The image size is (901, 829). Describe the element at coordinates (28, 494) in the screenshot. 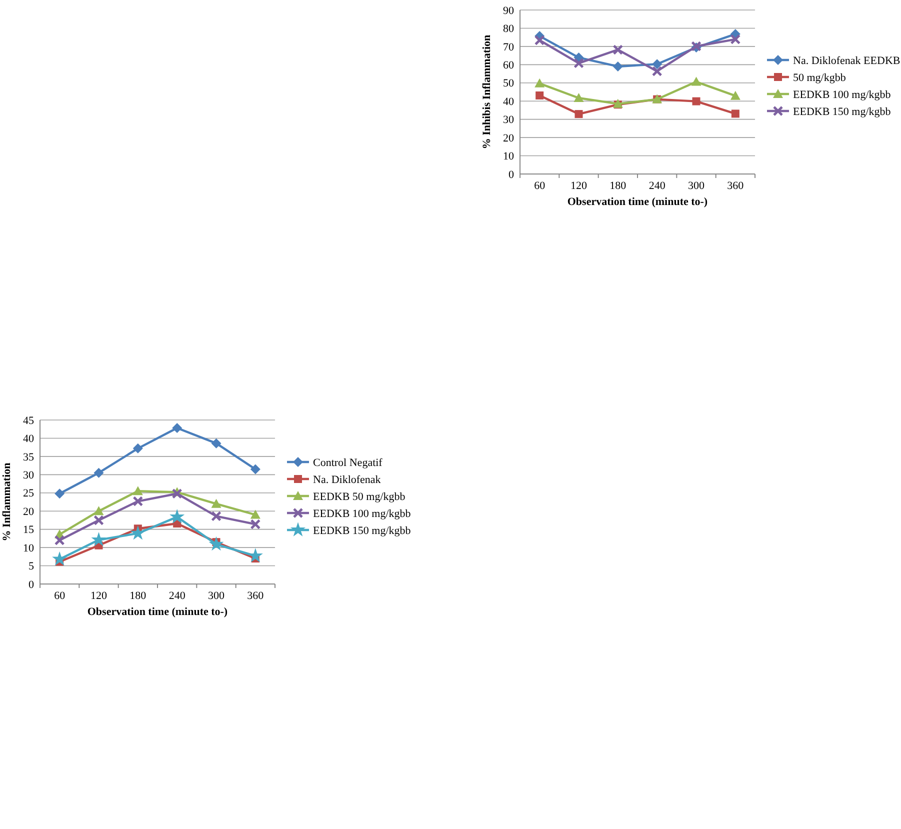

I see `y-tick-label: 25` at that location.